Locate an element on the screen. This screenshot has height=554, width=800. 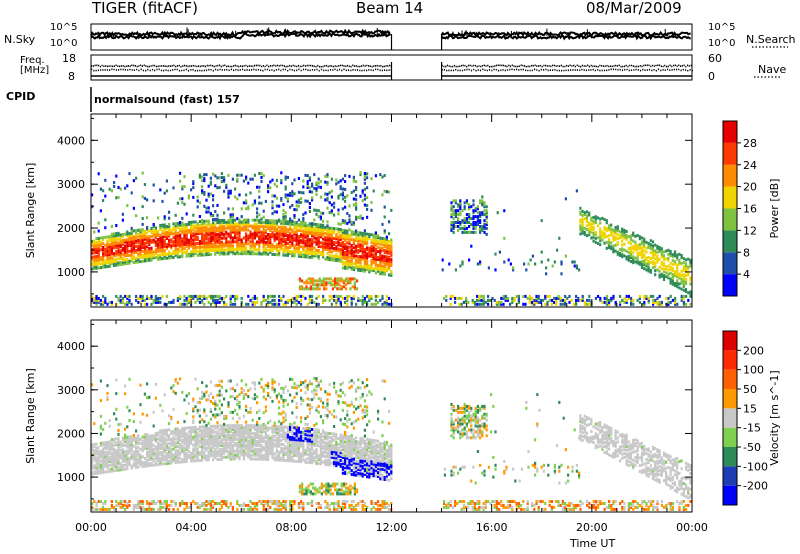
velocity-colorbar-title: Velocity [m s^-1] is located at coordinates (774, 417).